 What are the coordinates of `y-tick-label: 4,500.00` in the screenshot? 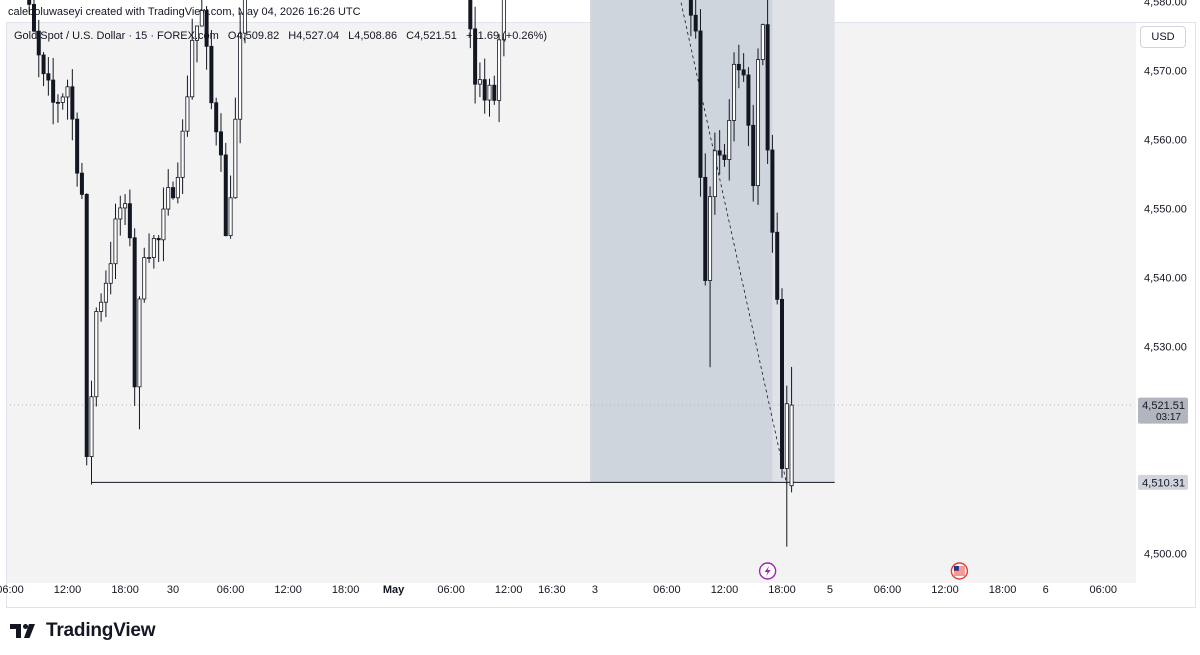 It's located at (1165, 555).